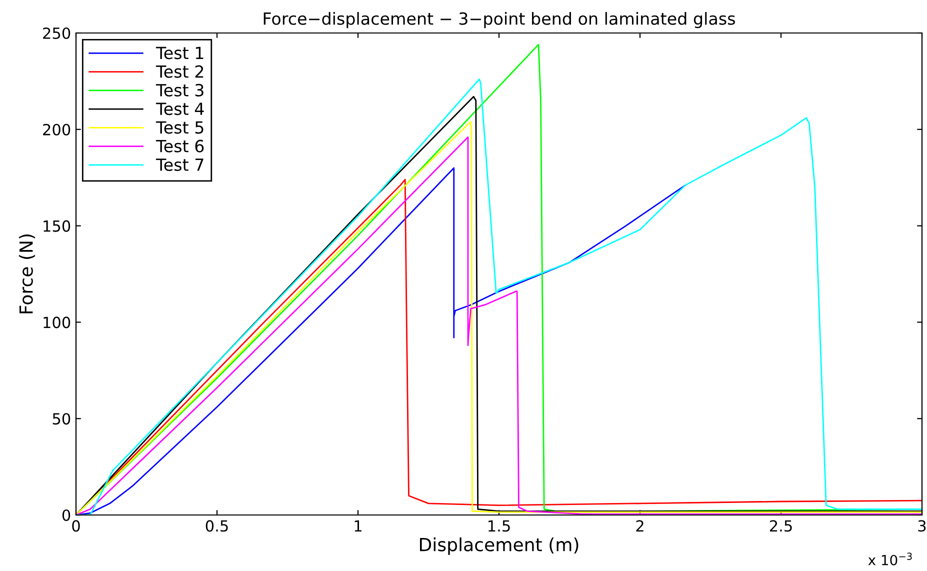 Image resolution: width=927 pixels, height=571 pixels. Describe the element at coordinates (922, 526) in the screenshot. I see `x-tick-label: 3` at that location.